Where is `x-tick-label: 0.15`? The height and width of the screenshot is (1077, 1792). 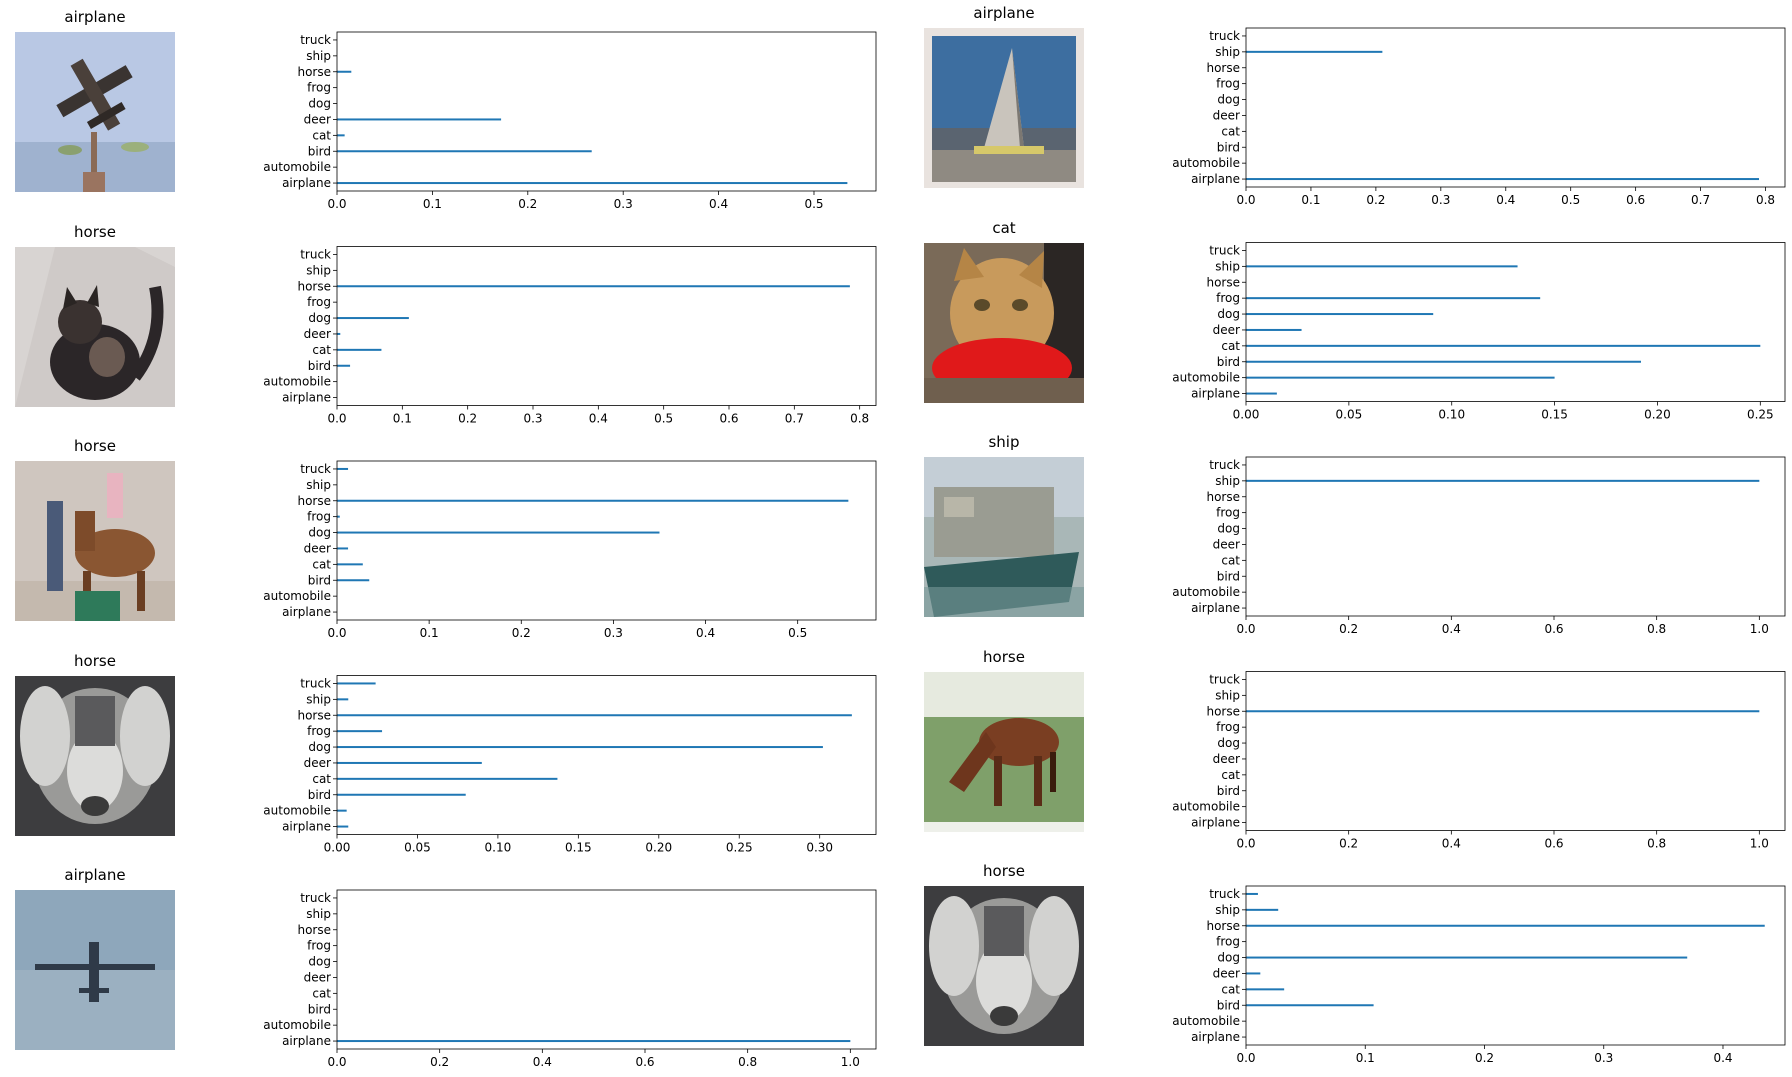
x-tick-label: 0.15 is located at coordinates (578, 848).